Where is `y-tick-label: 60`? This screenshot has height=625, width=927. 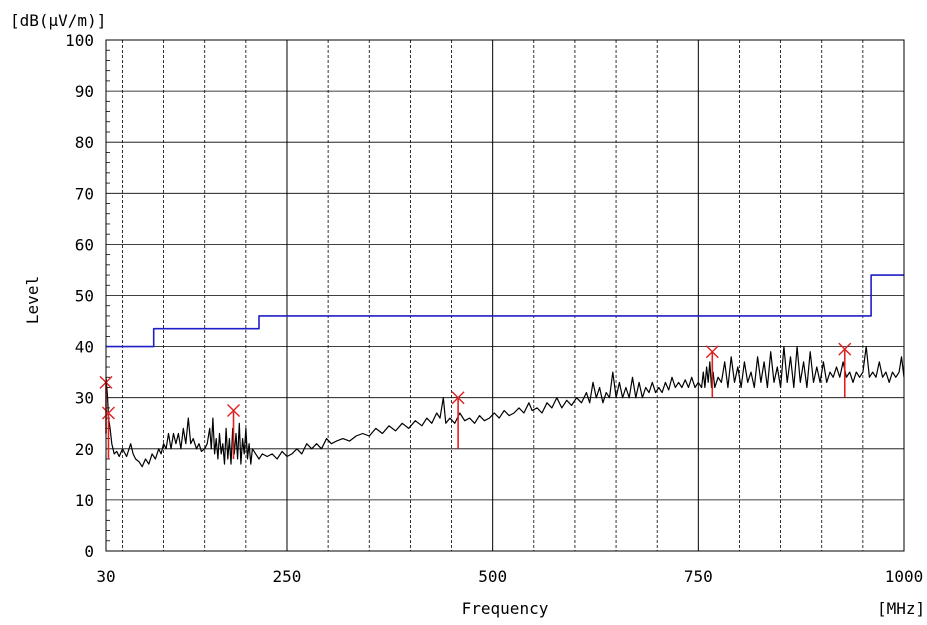
y-tick-label: 60 is located at coordinates (84, 244).